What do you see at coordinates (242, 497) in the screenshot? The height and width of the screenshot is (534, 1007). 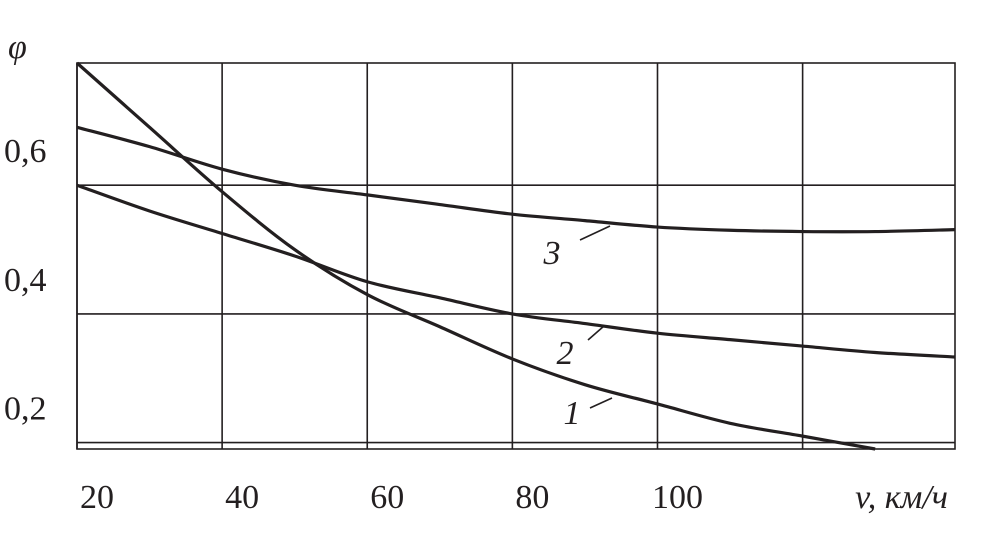 I see `x-tick-label: 40` at bounding box center [242, 497].